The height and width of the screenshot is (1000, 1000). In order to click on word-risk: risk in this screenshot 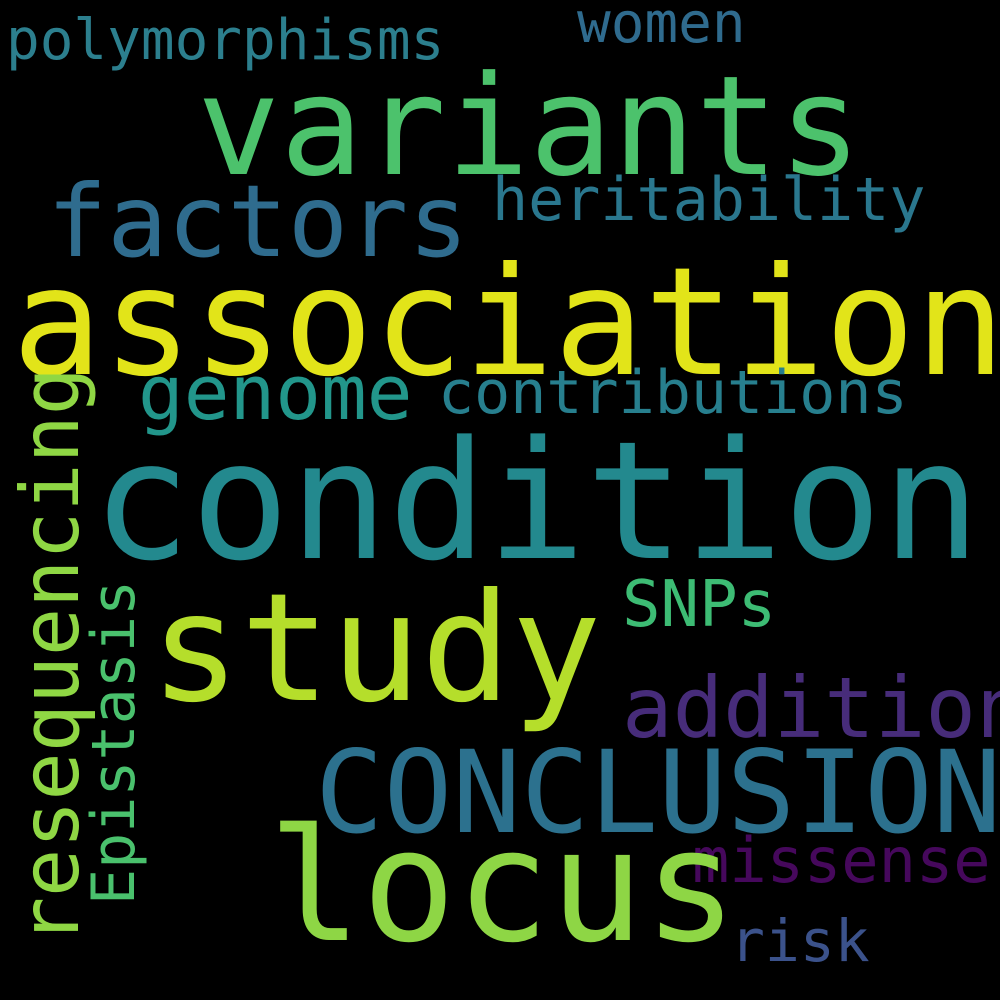, I will do `click(800, 941)`.